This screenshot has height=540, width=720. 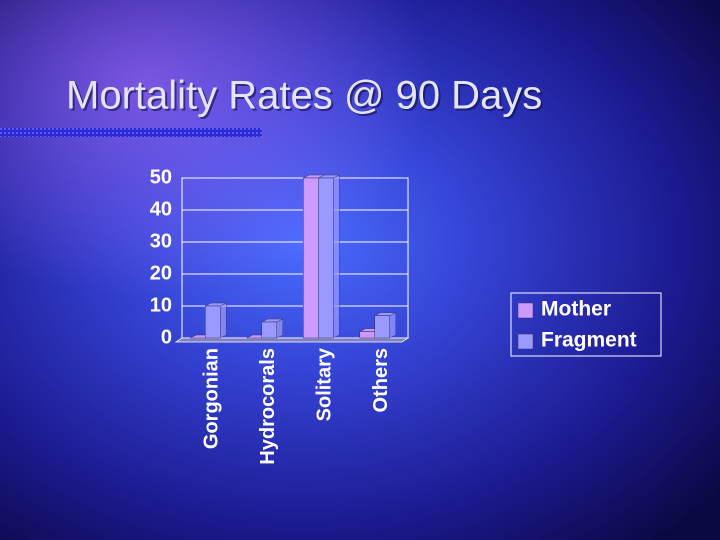 I want to click on x-tick-label: Hydrocorals, so click(x=268, y=406).